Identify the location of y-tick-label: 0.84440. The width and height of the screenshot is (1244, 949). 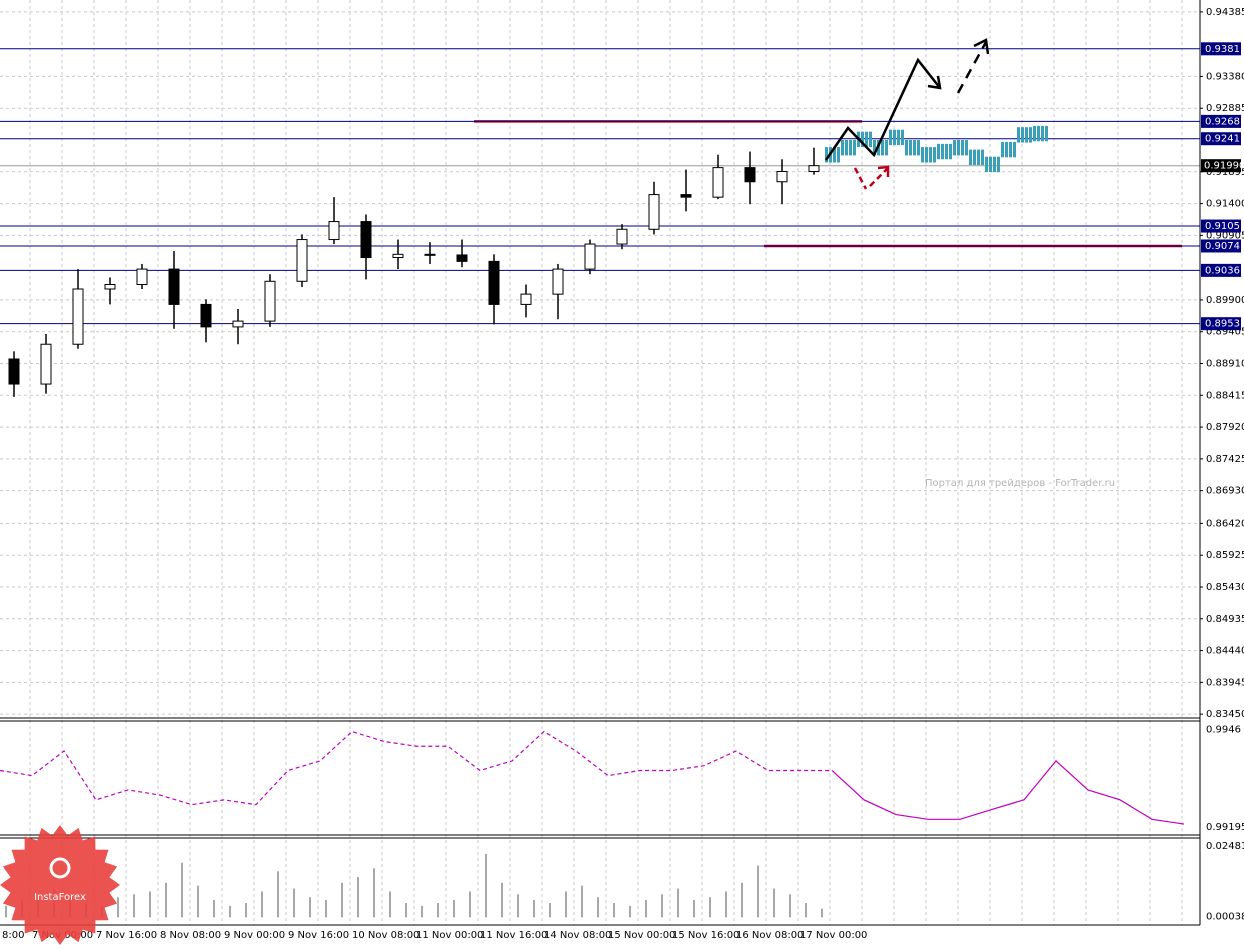
(1225, 651).